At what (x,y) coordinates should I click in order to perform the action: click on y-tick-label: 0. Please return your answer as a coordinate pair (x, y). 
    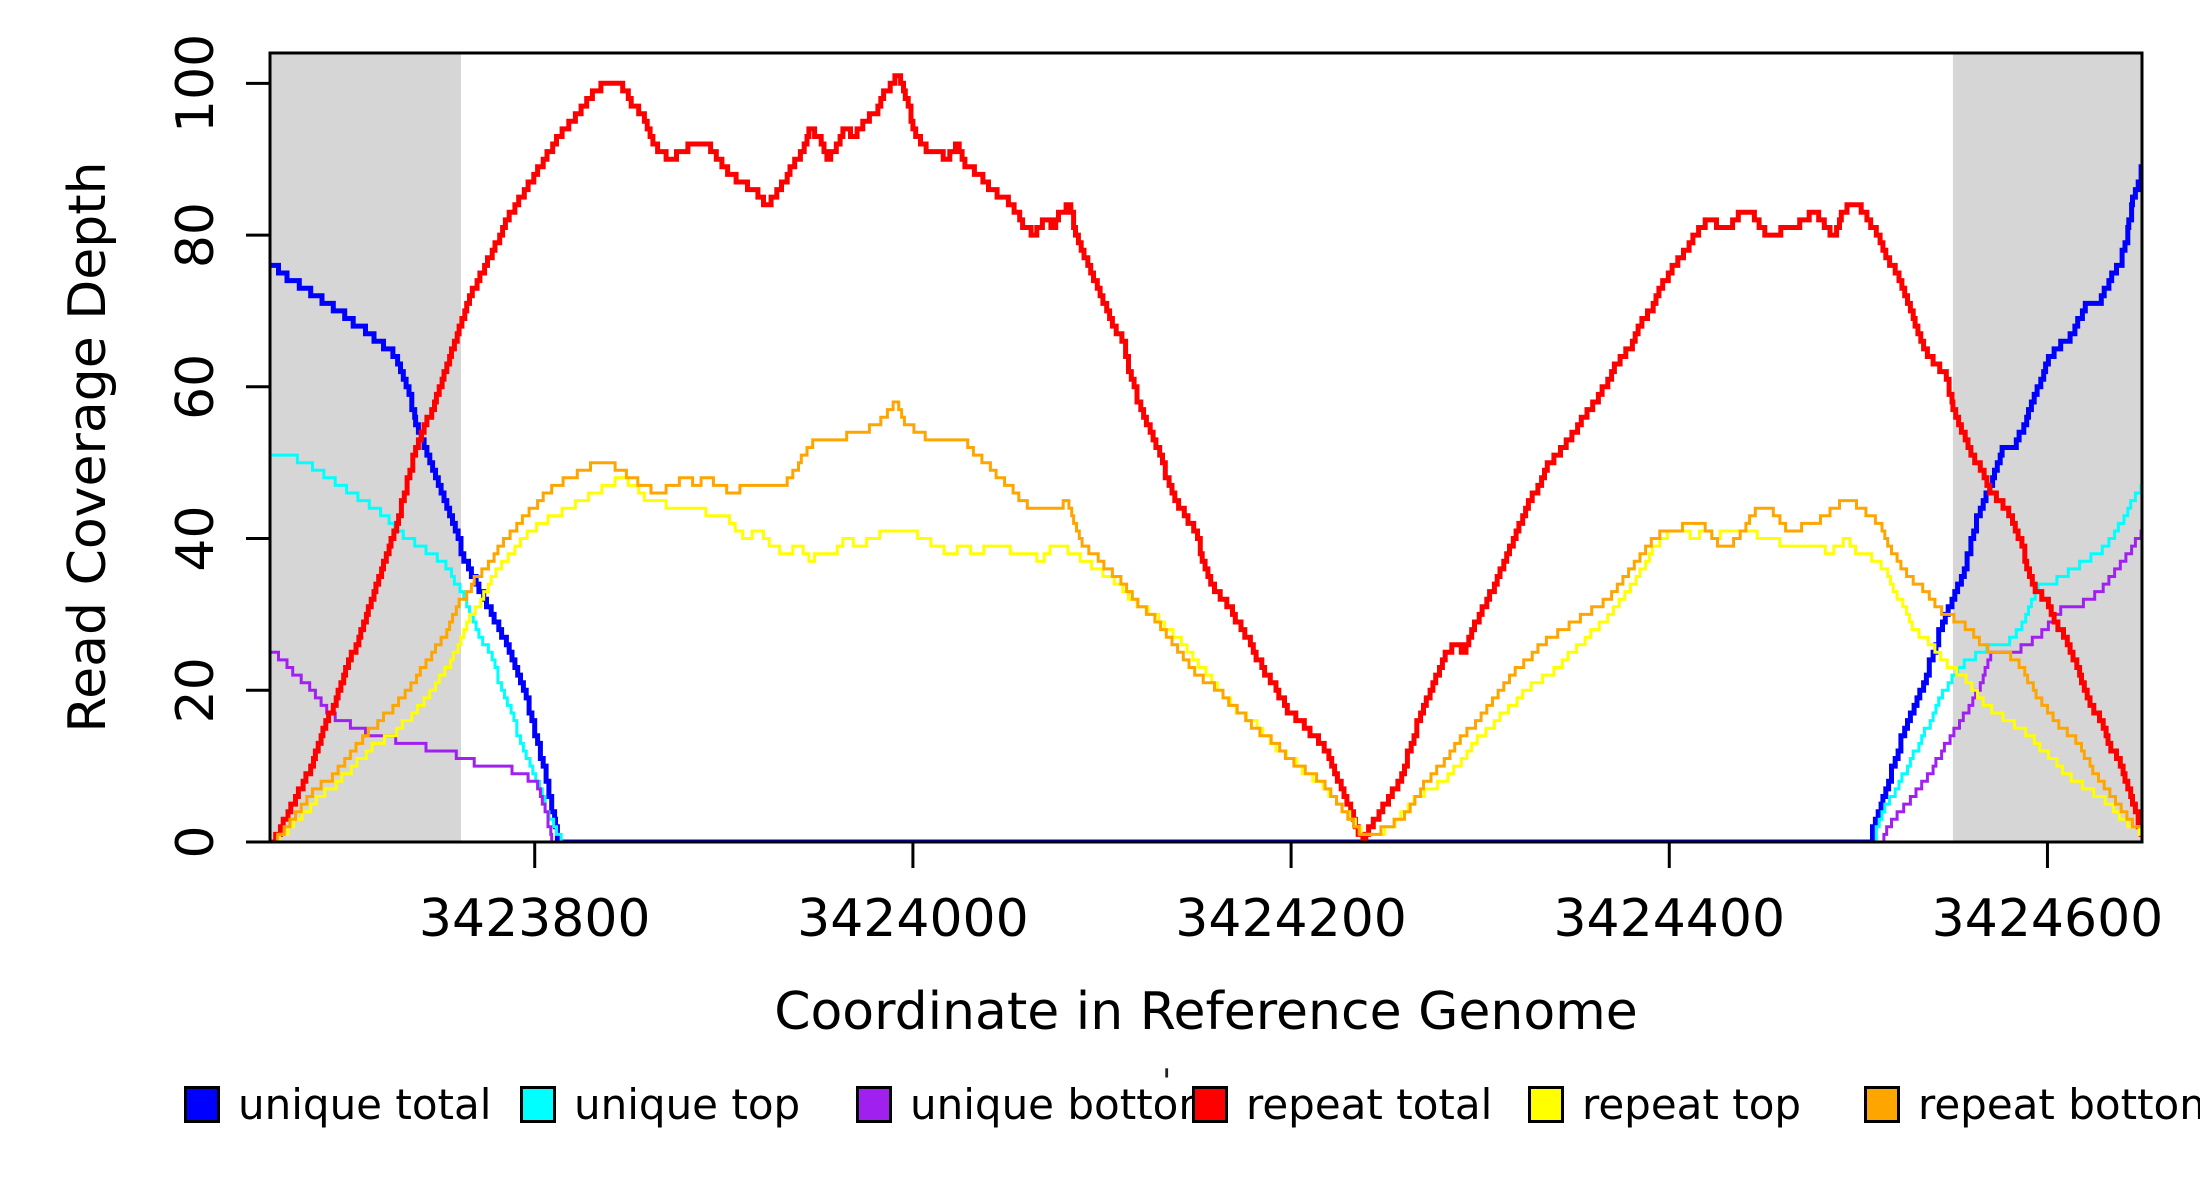
    Looking at the image, I should click on (196, 841).